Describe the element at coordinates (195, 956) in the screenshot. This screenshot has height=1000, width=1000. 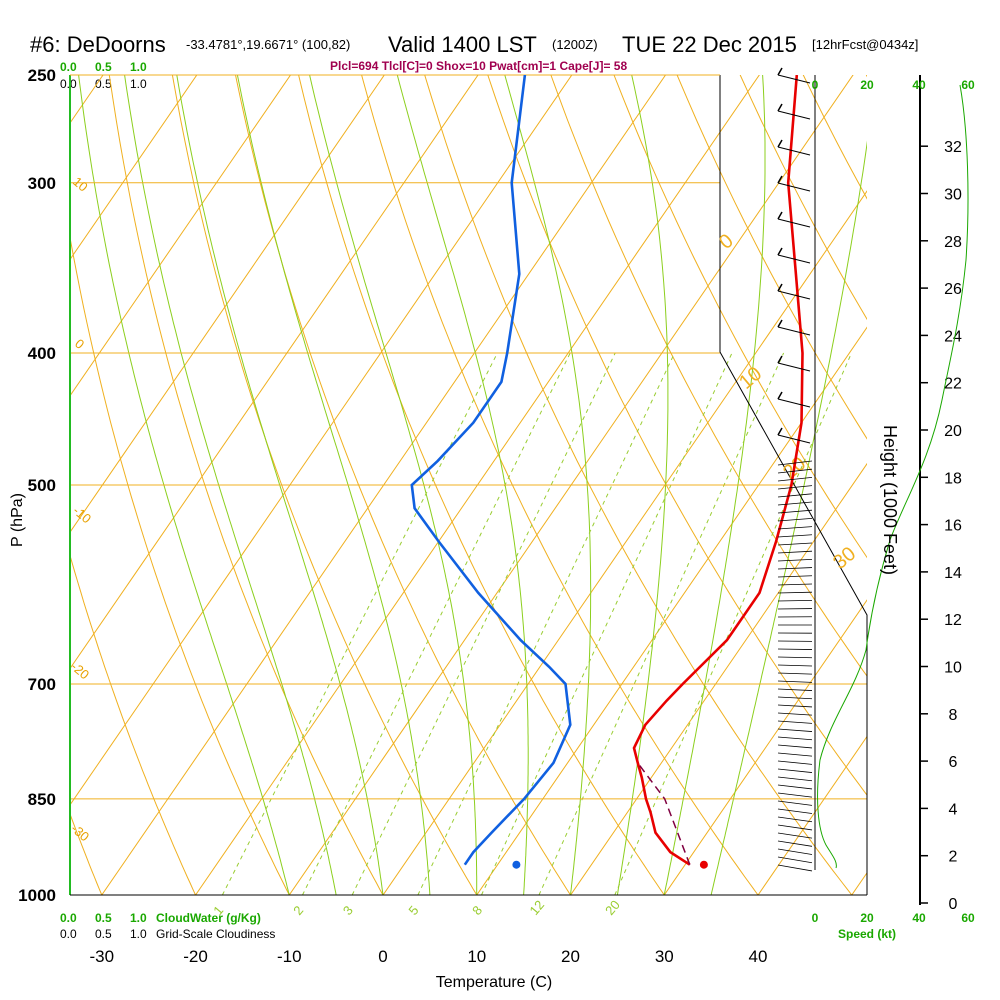
I see `temperature-tick--20: -20` at that location.